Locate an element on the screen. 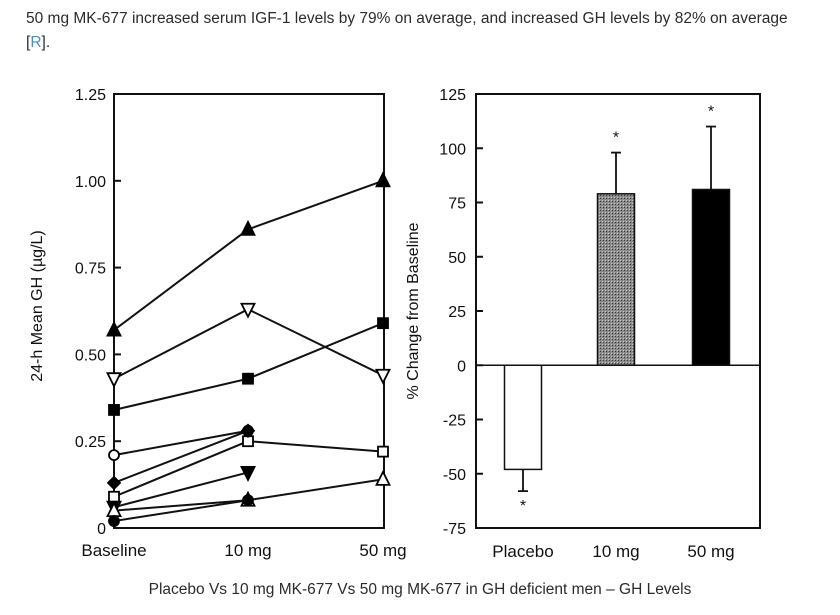 The width and height of the screenshot is (840, 615). right-y-tick-label: -75 is located at coordinates (454, 529).